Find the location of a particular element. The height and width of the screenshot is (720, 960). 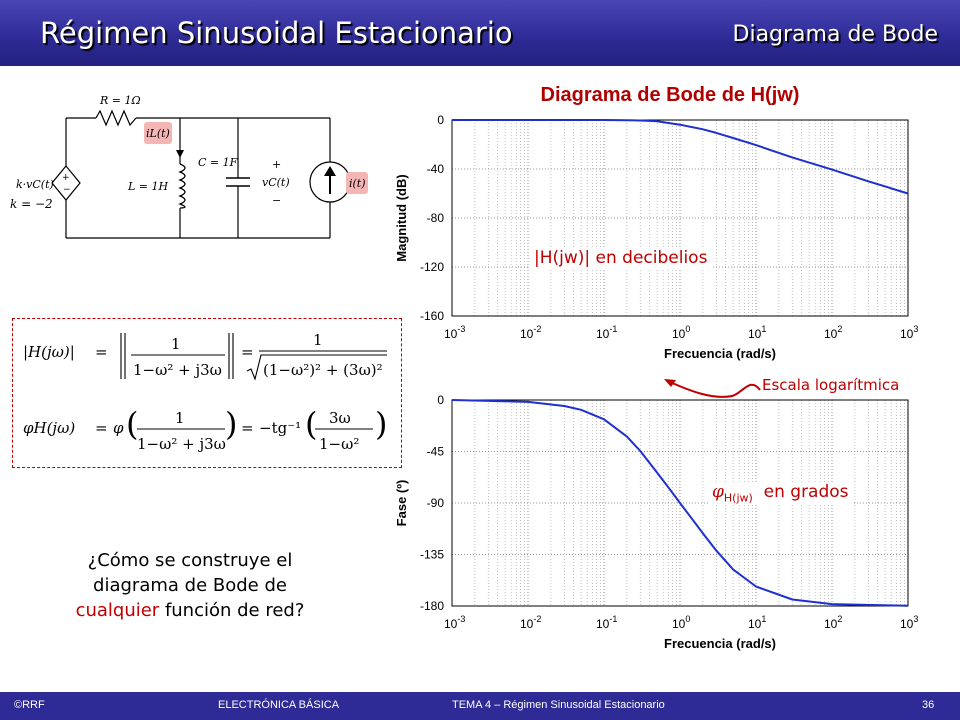

phase-unit-text: en grados is located at coordinates (806, 492).